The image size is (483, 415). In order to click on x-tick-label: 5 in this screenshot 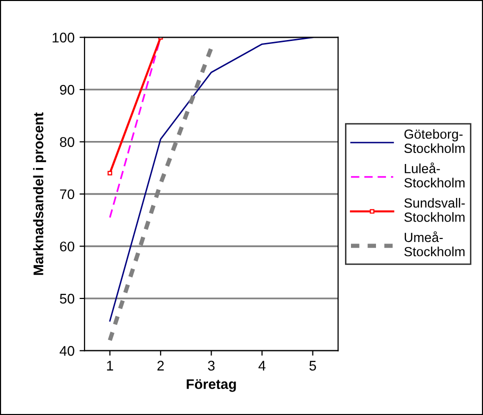, I will do `click(312, 365)`.